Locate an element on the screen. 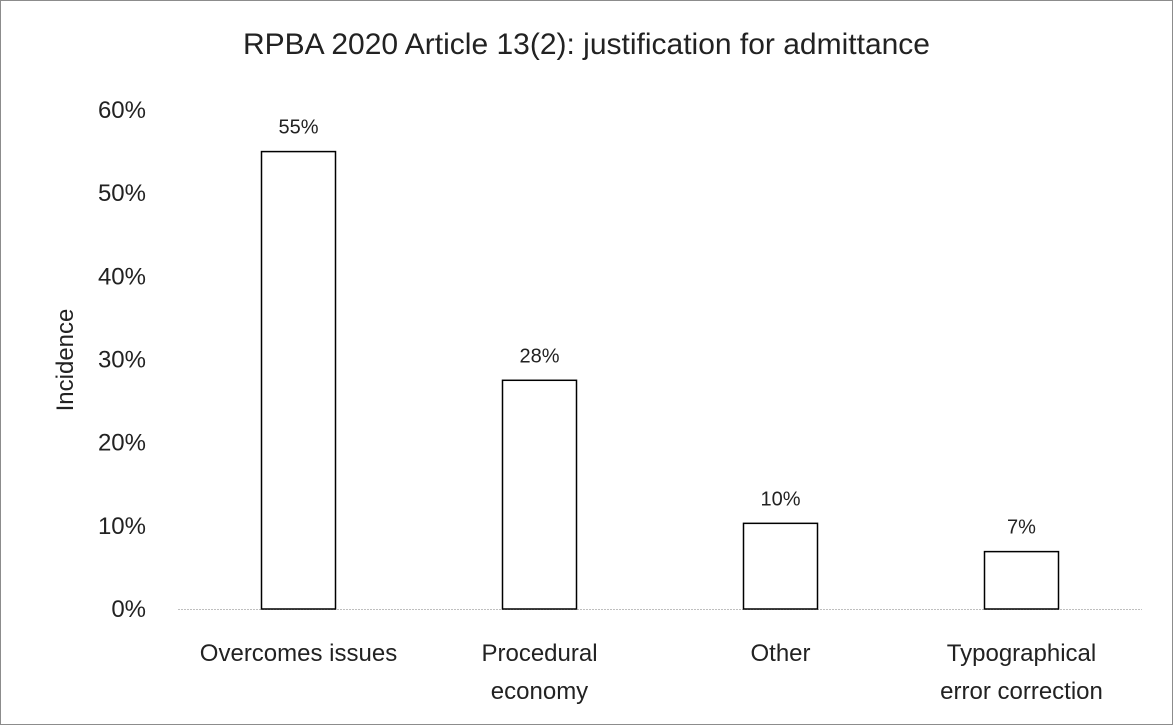  x-tick-label: Typographical is located at coordinates (1021, 653).